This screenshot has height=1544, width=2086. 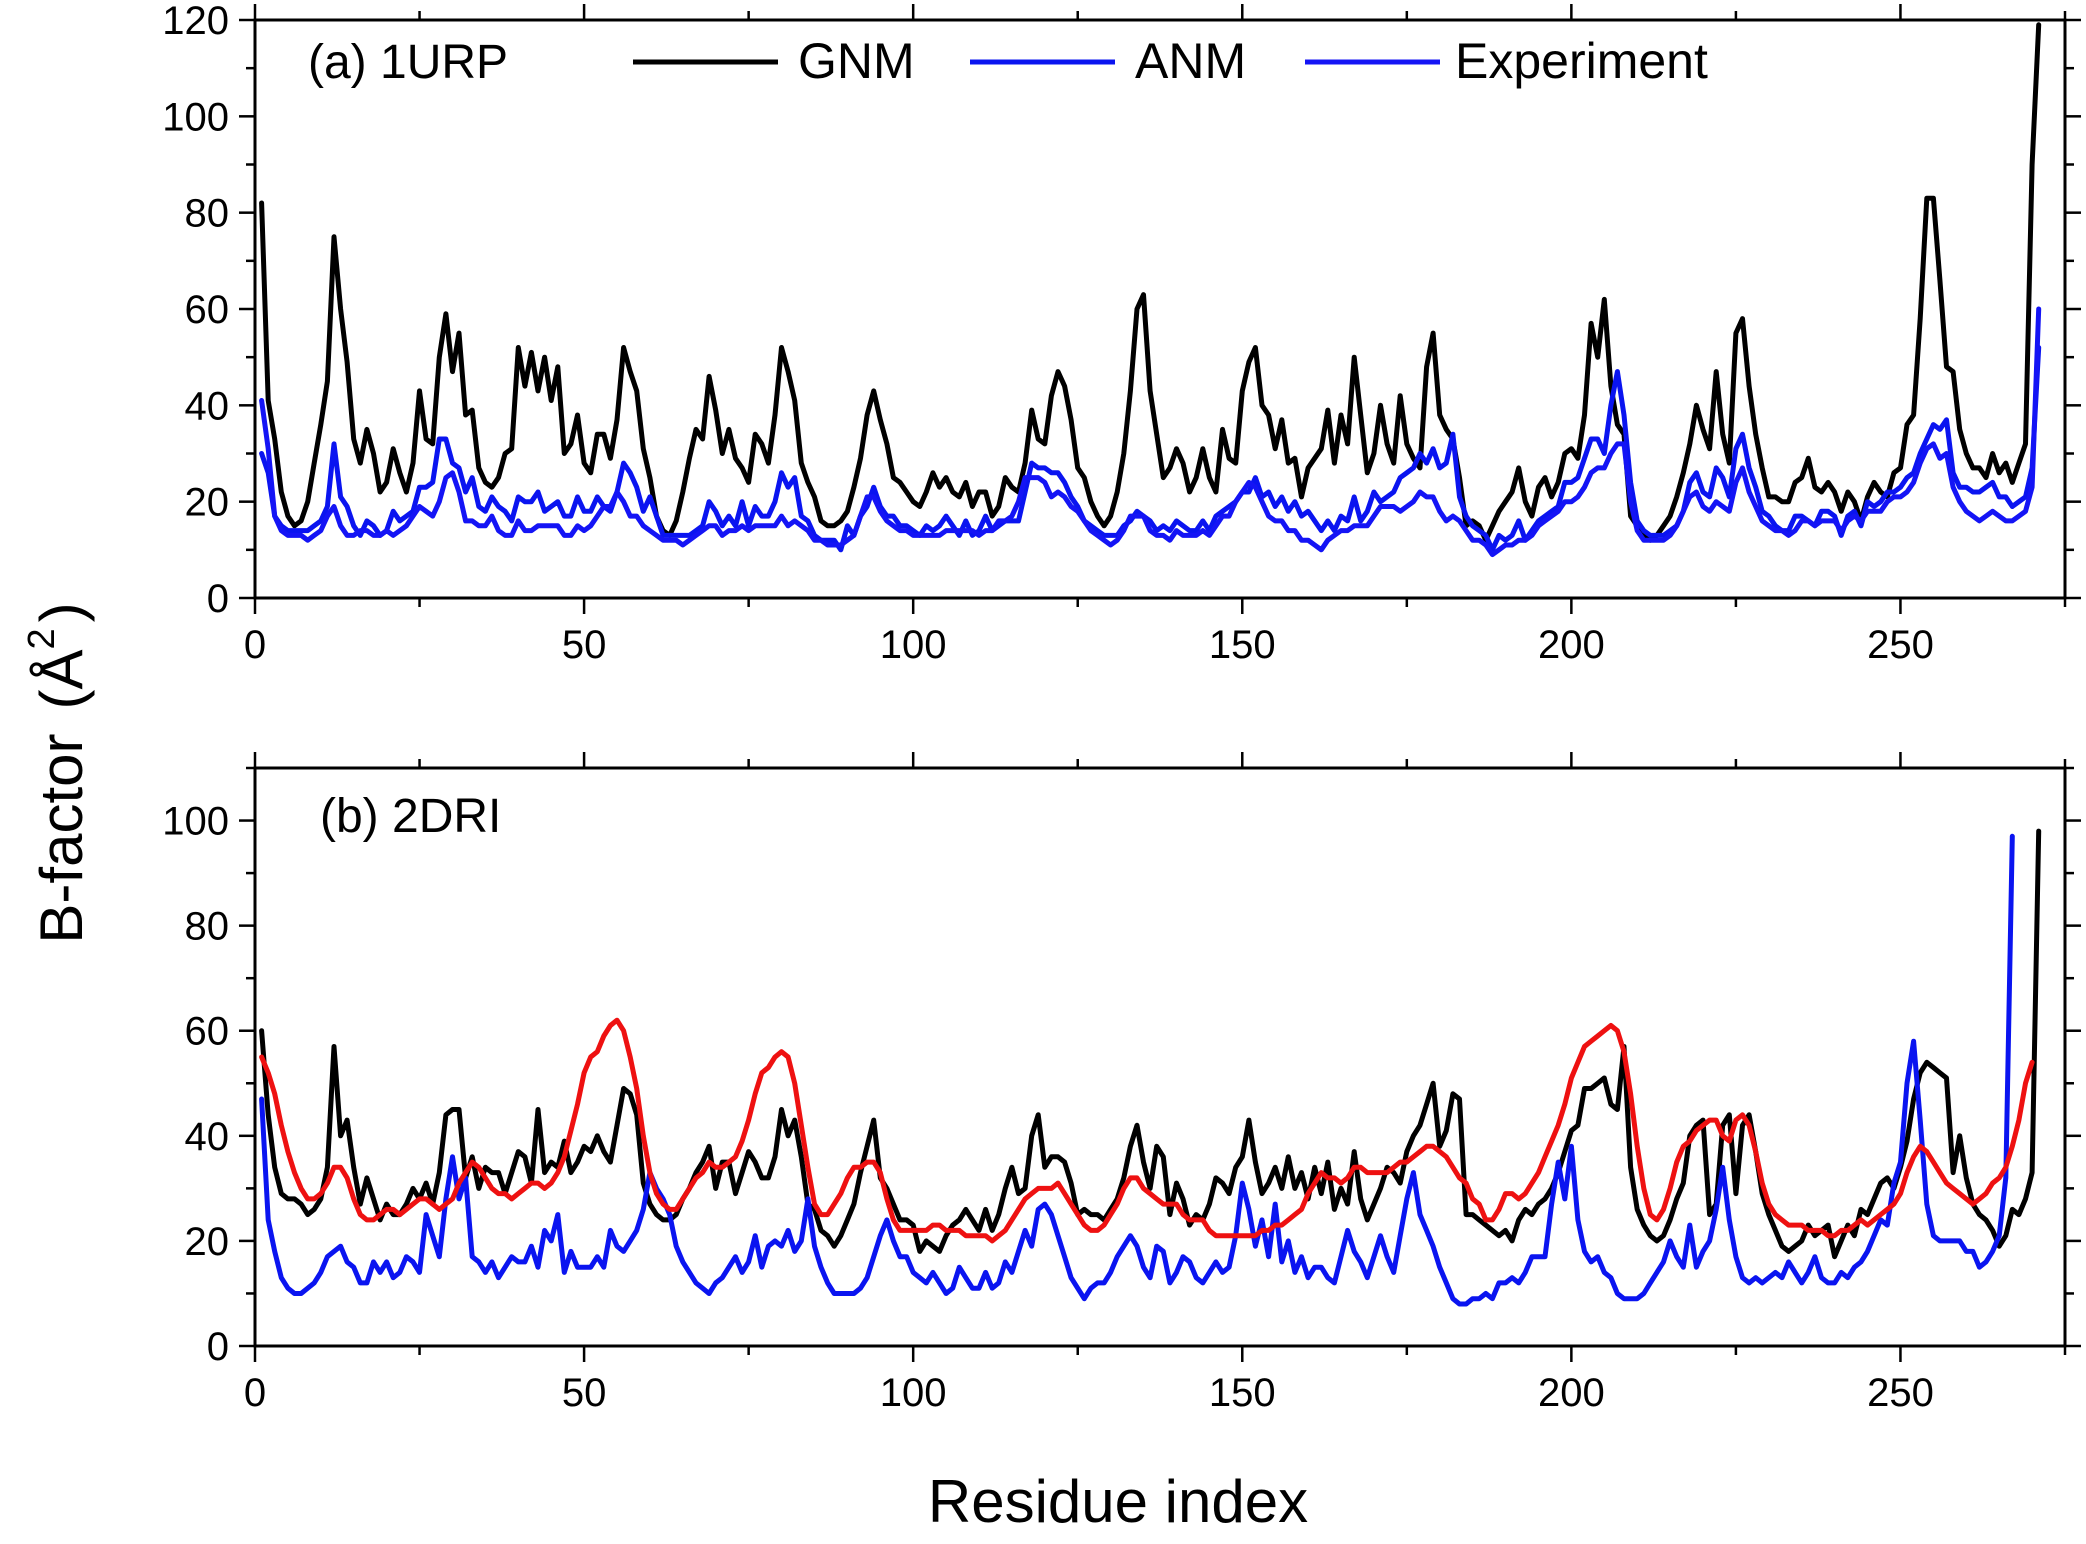 What do you see at coordinates (42, 638) in the screenshot?
I see `y-axis-title-unit-sup: 2` at bounding box center [42, 638].